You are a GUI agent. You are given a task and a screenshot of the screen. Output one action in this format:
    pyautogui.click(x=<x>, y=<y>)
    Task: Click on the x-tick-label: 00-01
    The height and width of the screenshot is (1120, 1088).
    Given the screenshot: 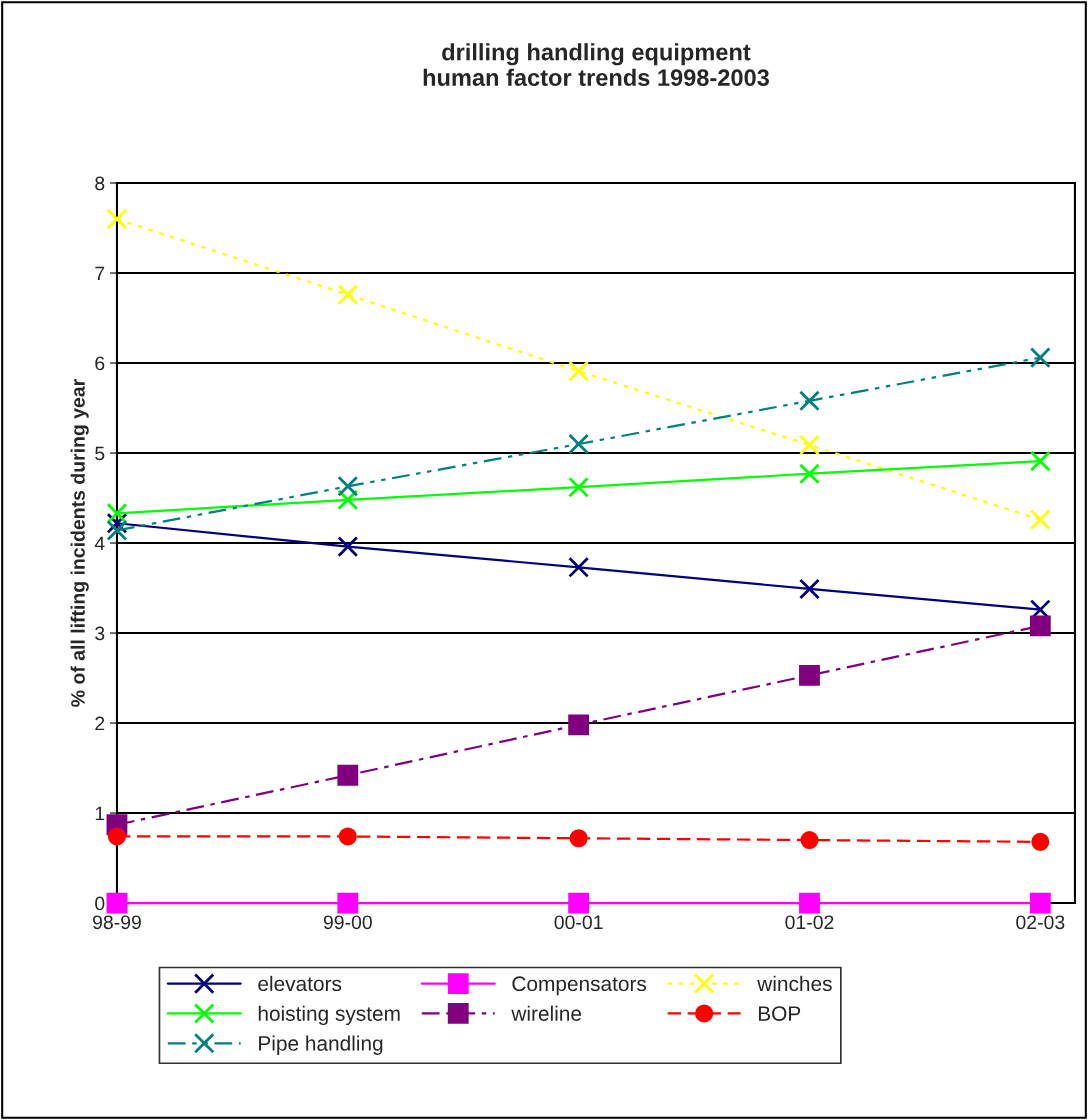 What is the action you would take?
    pyautogui.click(x=578, y=922)
    